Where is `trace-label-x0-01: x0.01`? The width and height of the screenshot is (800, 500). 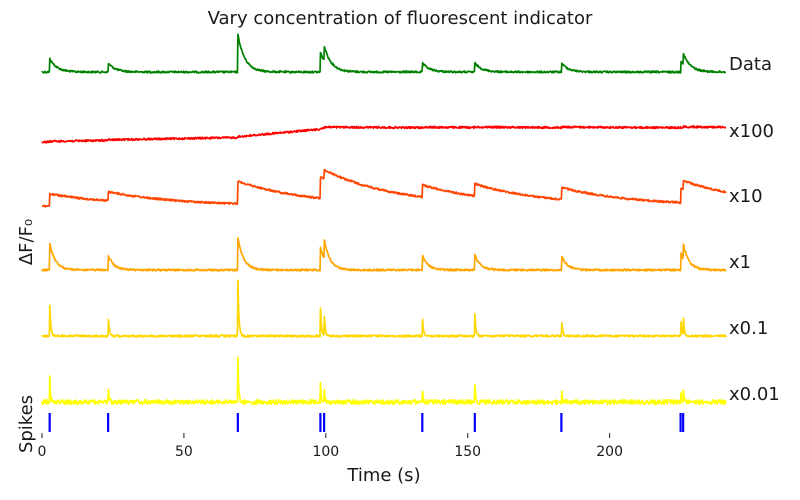
trace-label-x0-01: x0.01 is located at coordinates (754, 394).